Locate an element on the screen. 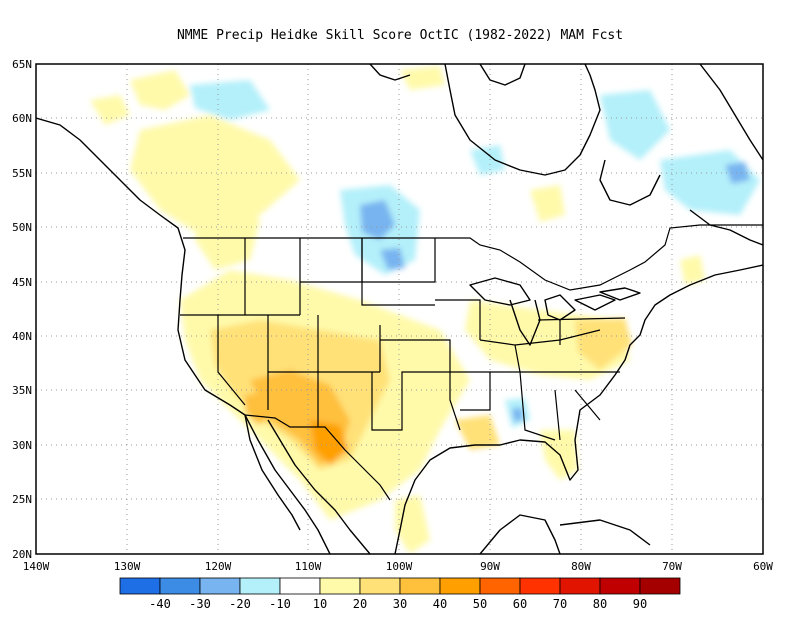  lat-label: 30N is located at coordinates (22, 445).